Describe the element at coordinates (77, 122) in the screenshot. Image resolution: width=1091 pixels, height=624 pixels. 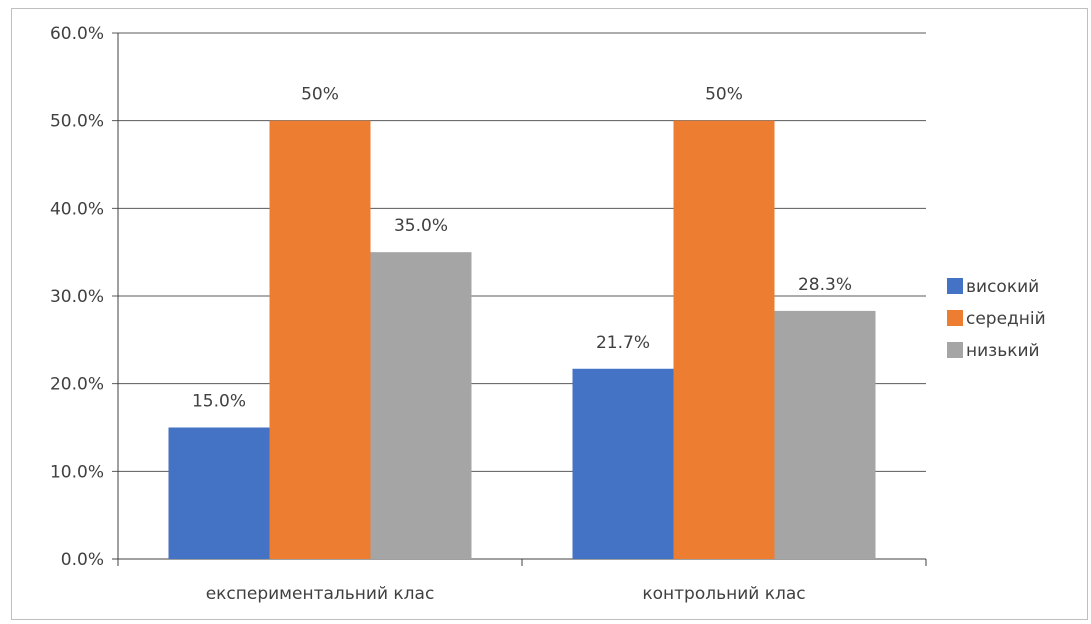
I see `y-tick-label: 50.0%` at that location.